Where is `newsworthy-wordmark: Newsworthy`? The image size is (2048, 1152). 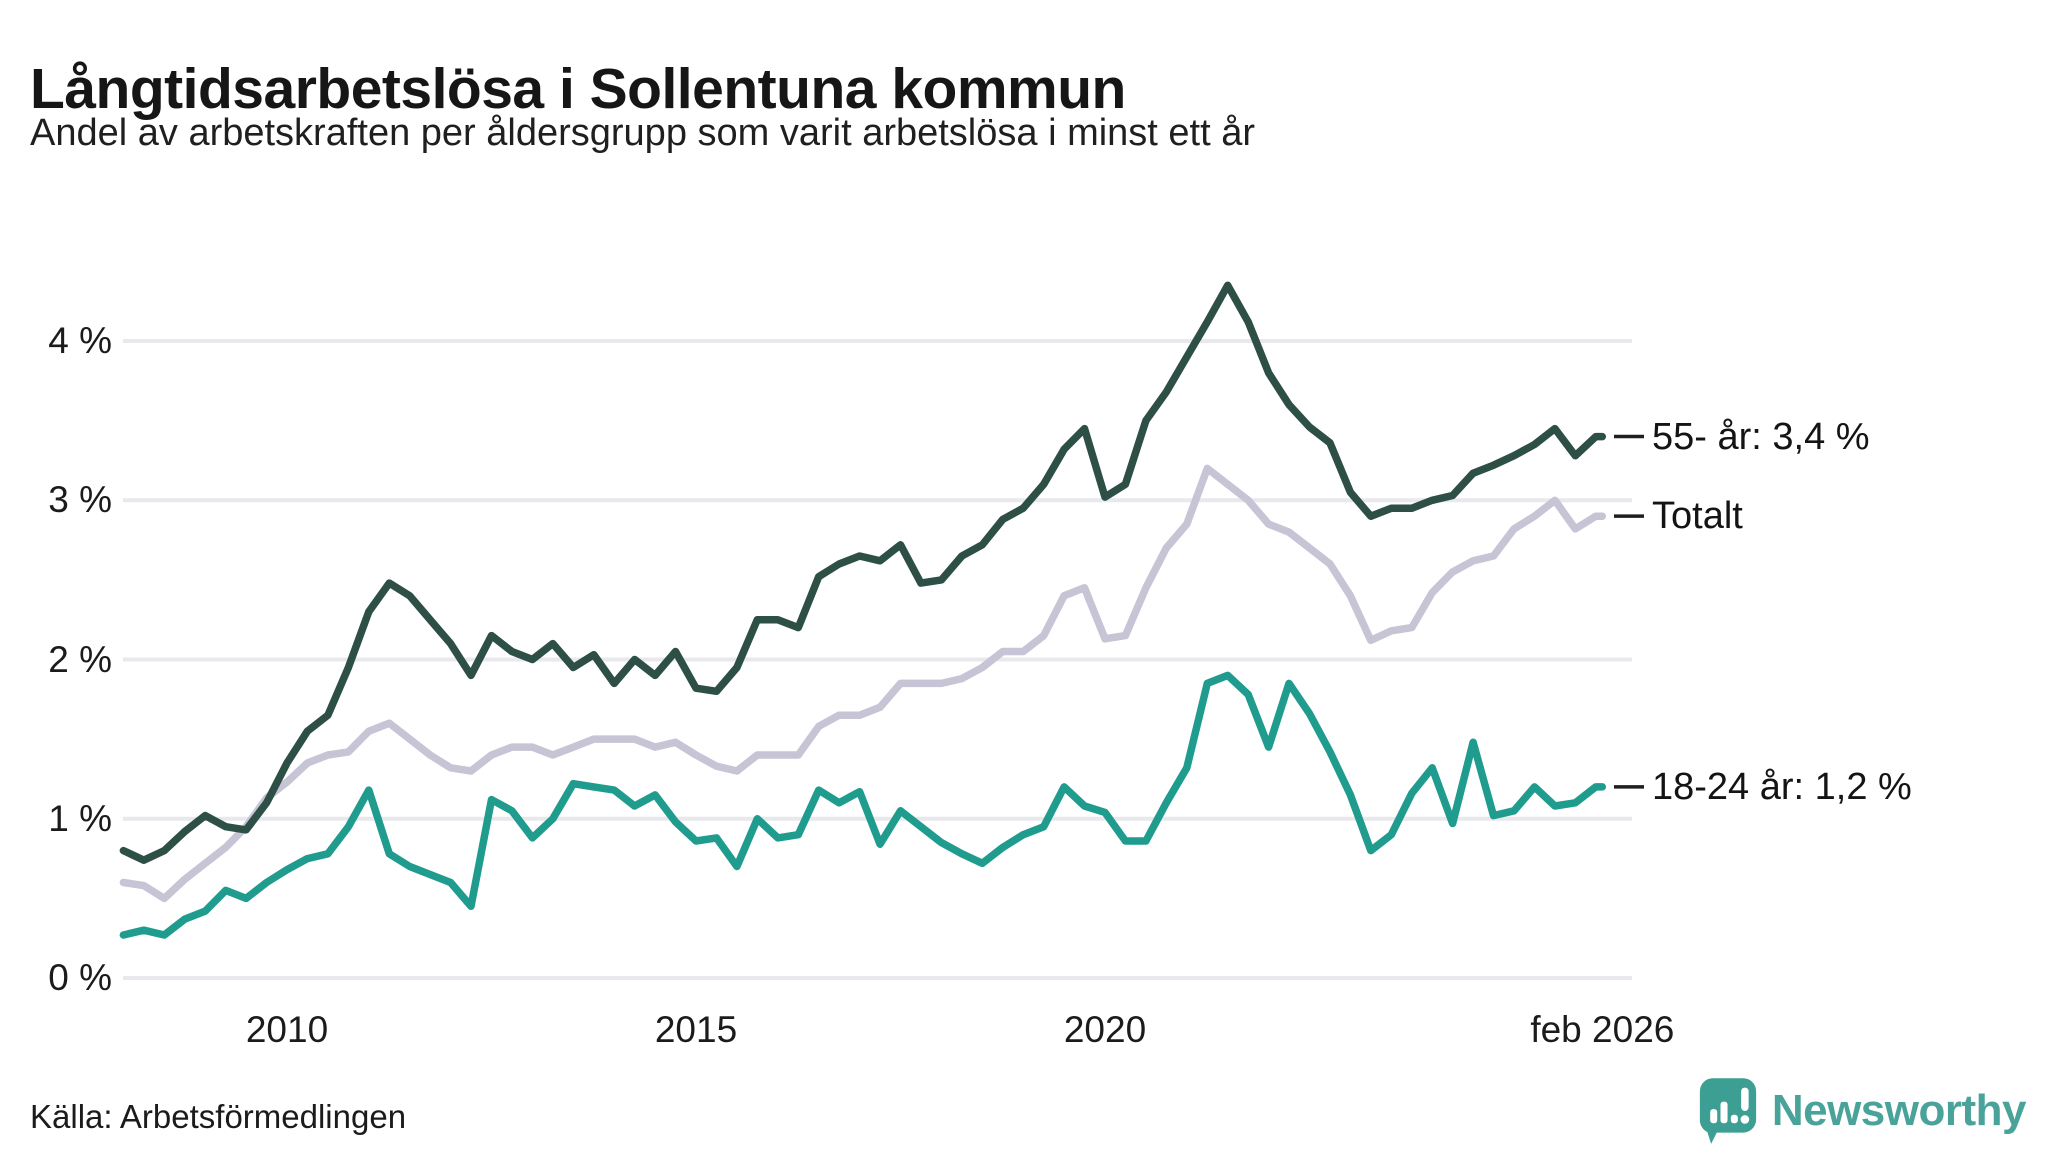
newsworthy-wordmark: Newsworthy is located at coordinates (1899, 1110).